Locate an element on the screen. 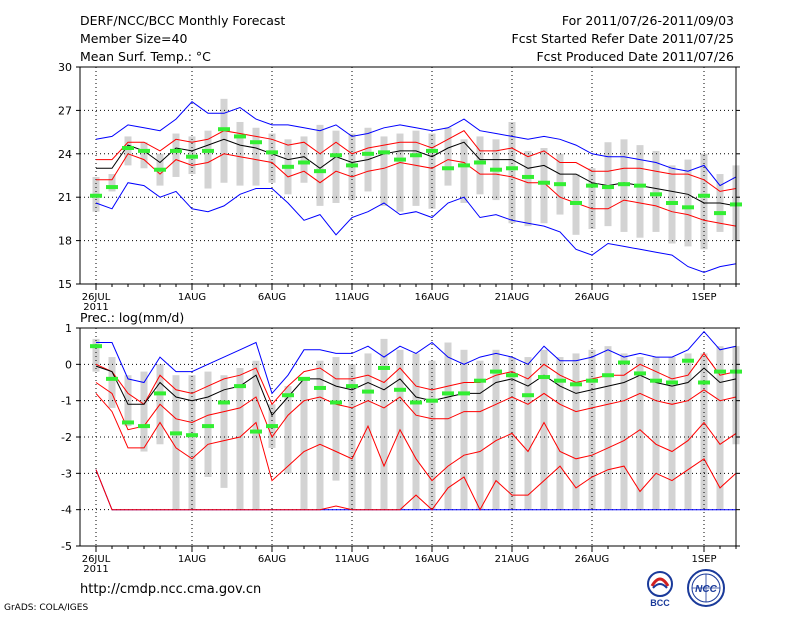 This screenshot has width=800, height=618. p2-x-tick-label: 6AUG is located at coordinates (272, 559).